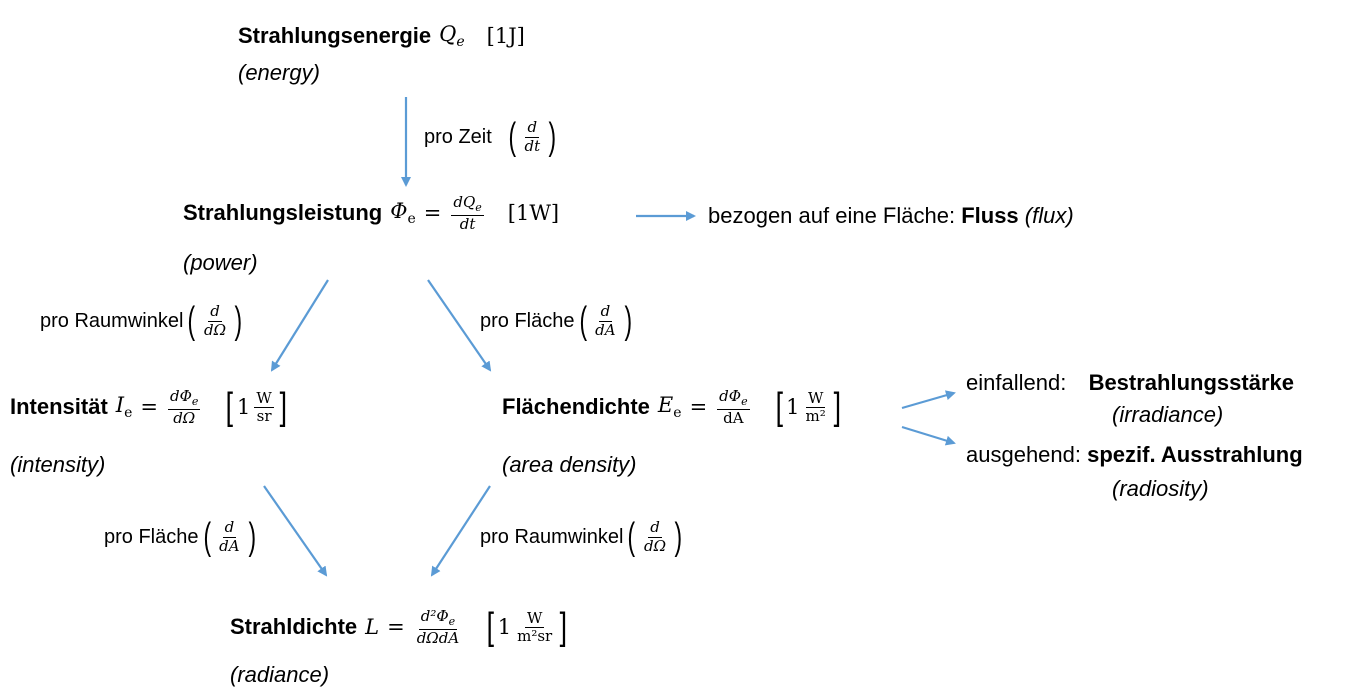 Image resolution: width=1356 pixels, height=698 pixels. Describe the element at coordinates (279, 72) in the screenshot. I see `energy-english: (energy)` at that location.